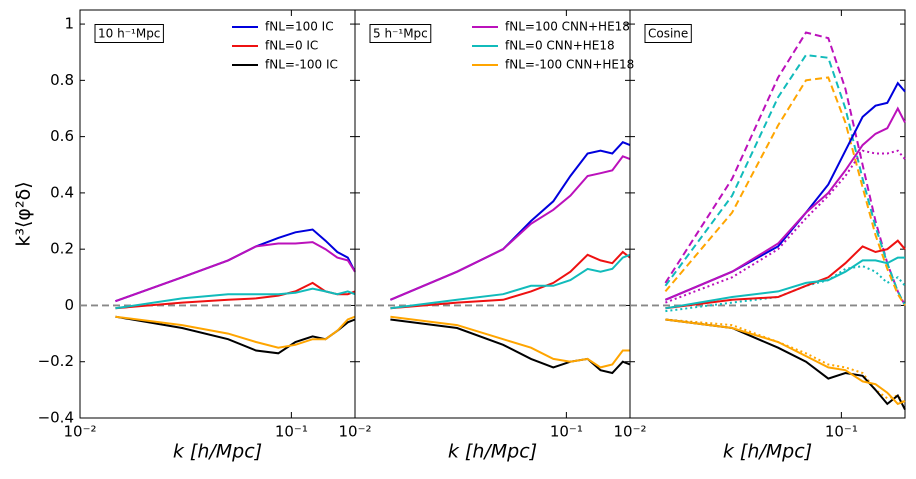 The image size is (916, 479). What do you see at coordinates (62, 80) in the screenshot?
I see `y-tick-label: 0.8` at bounding box center [62, 80].